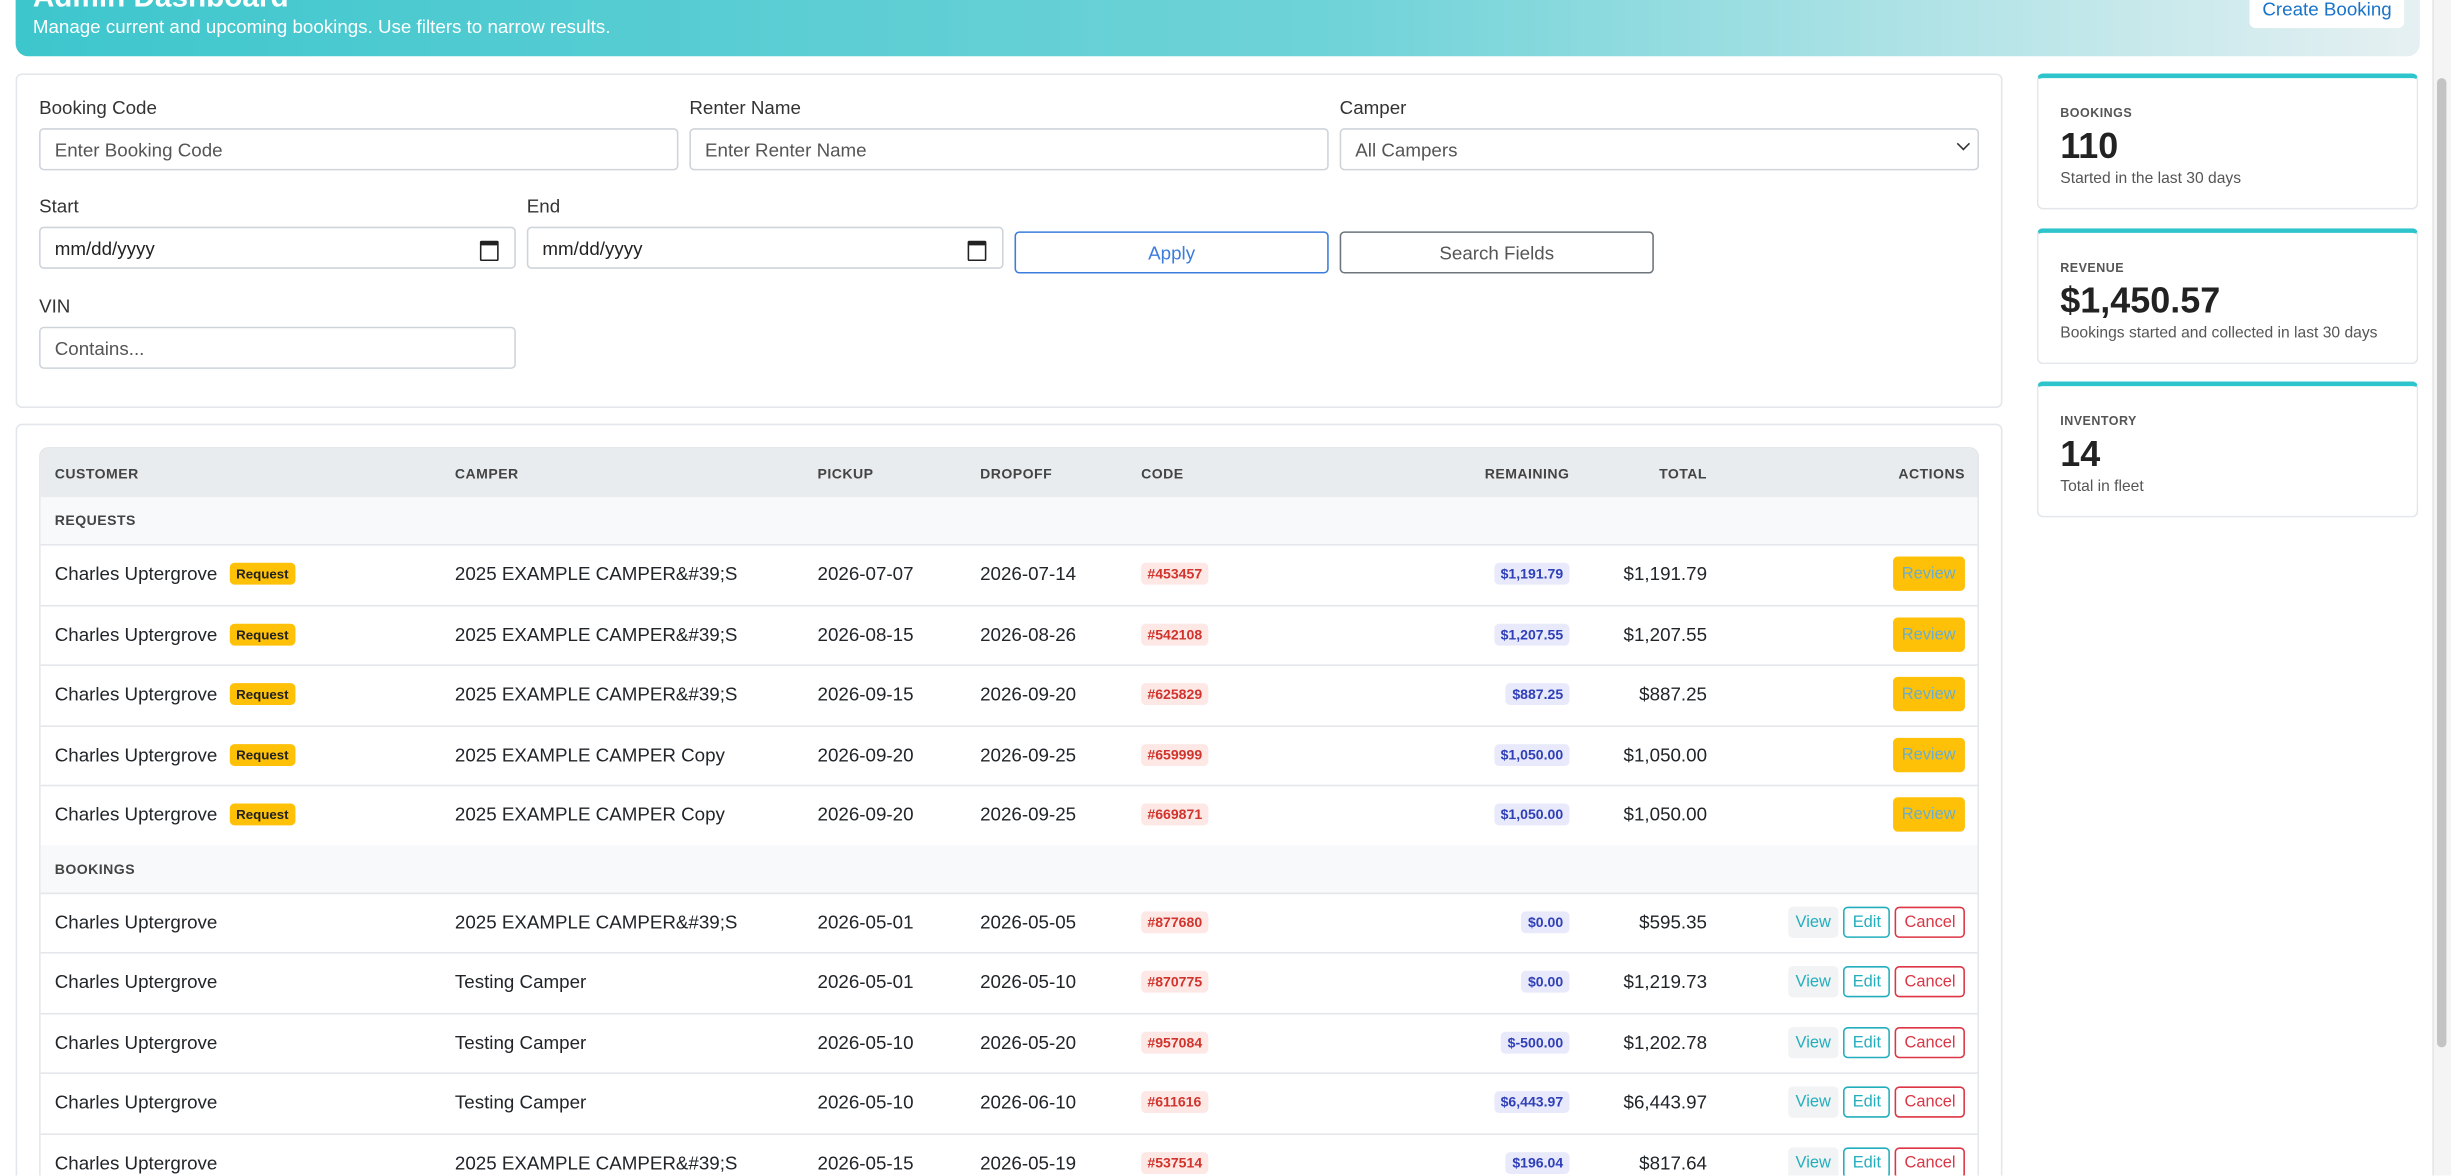 The height and width of the screenshot is (1176, 2451). I want to click on code-cell: #669871, so click(1175, 814).